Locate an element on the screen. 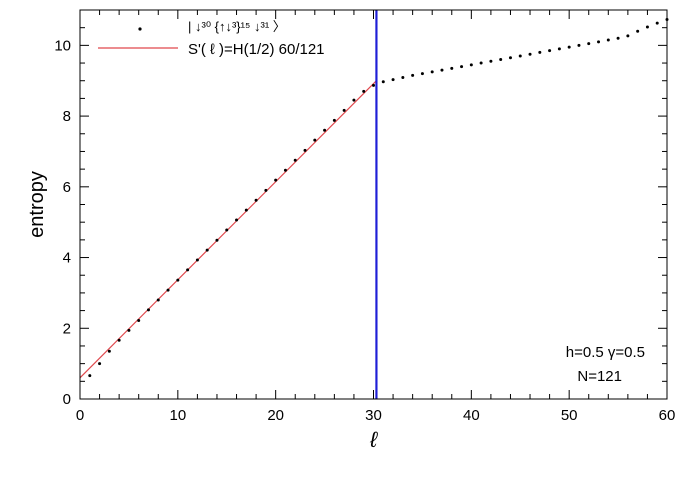 The width and height of the screenshot is (680, 480). x-tick-label: 30 is located at coordinates (373, 415).